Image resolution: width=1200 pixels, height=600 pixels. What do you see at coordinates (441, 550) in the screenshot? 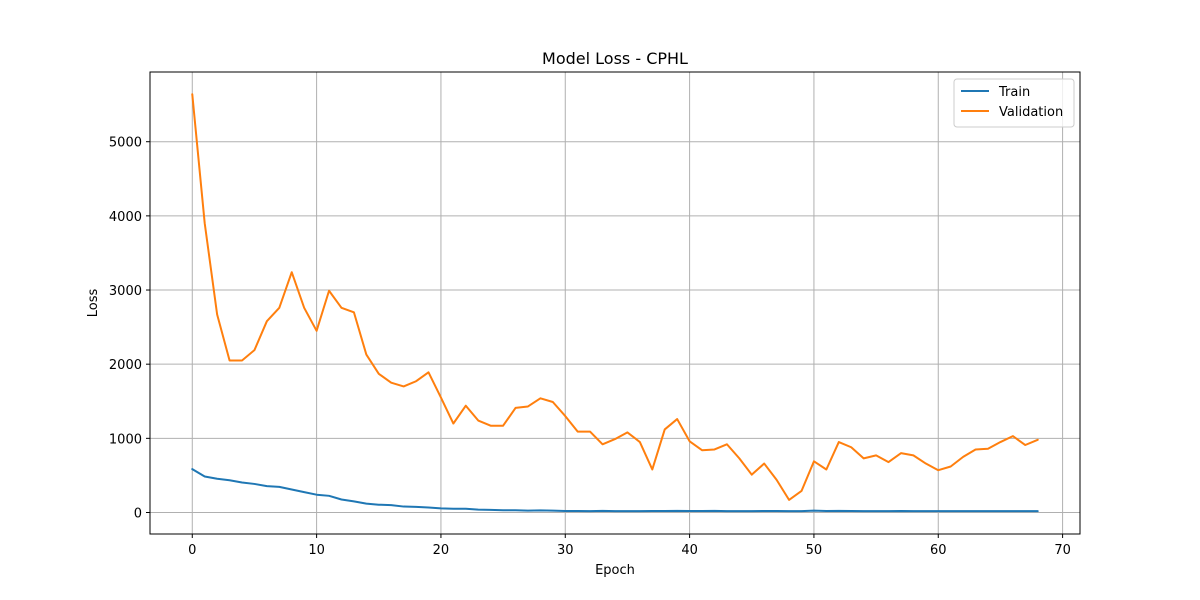
I see `x-tick-label: 20` at bounding box center [441, 550].